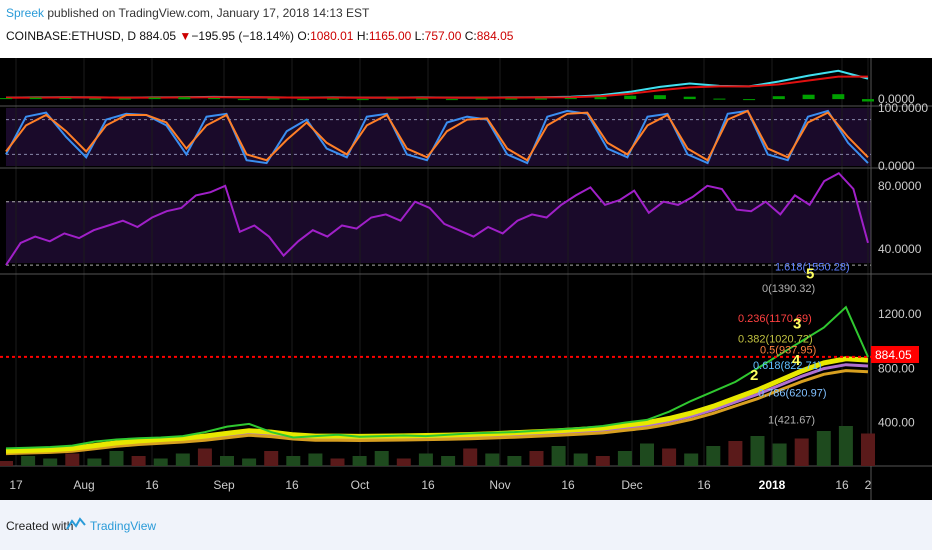 This screenshot has height=550, width=932. I want to click on author-link: Spreek, so click(25, 13).